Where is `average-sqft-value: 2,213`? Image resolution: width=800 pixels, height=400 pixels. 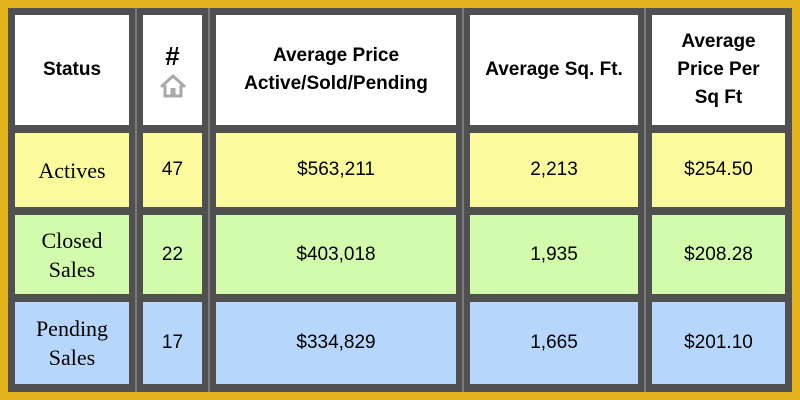
average-sqft-value: 2,213 is located at coordinates (554, 169).